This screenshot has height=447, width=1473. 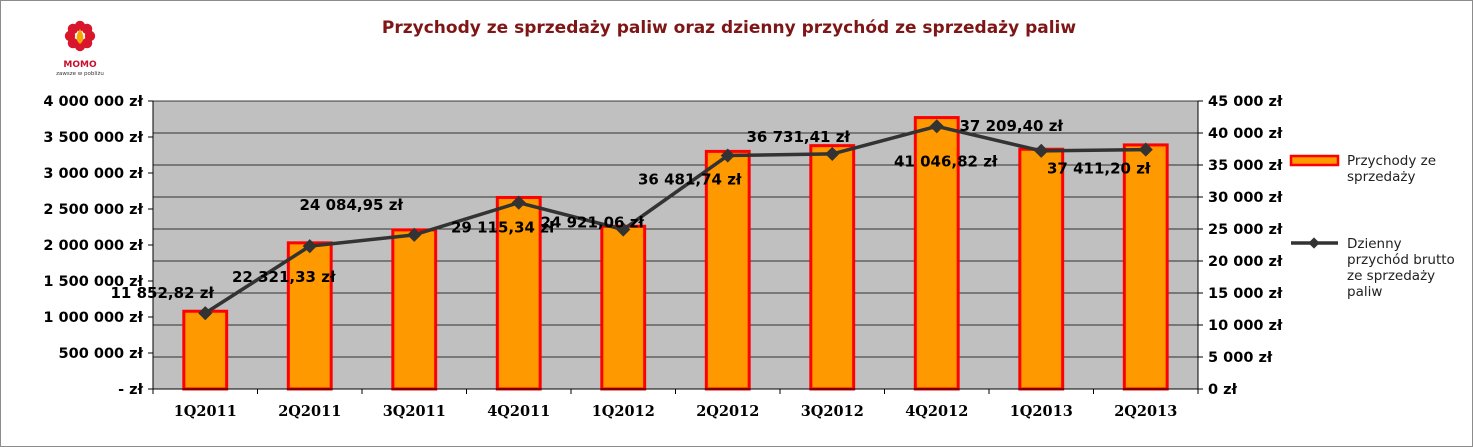 What do you see at coordinates (1240, 358) in the screenshot?
I see `right-tick-label: 5 000 zł` at bounding box center [1240, 358].